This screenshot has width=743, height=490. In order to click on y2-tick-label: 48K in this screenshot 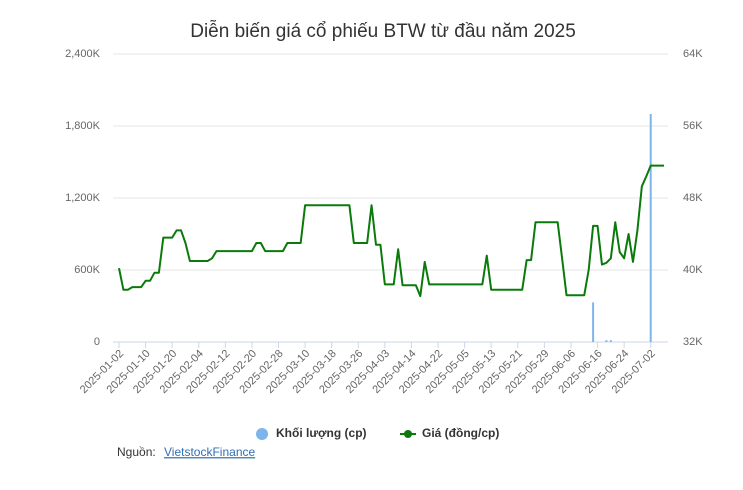, I will do `click(693, 198)`.